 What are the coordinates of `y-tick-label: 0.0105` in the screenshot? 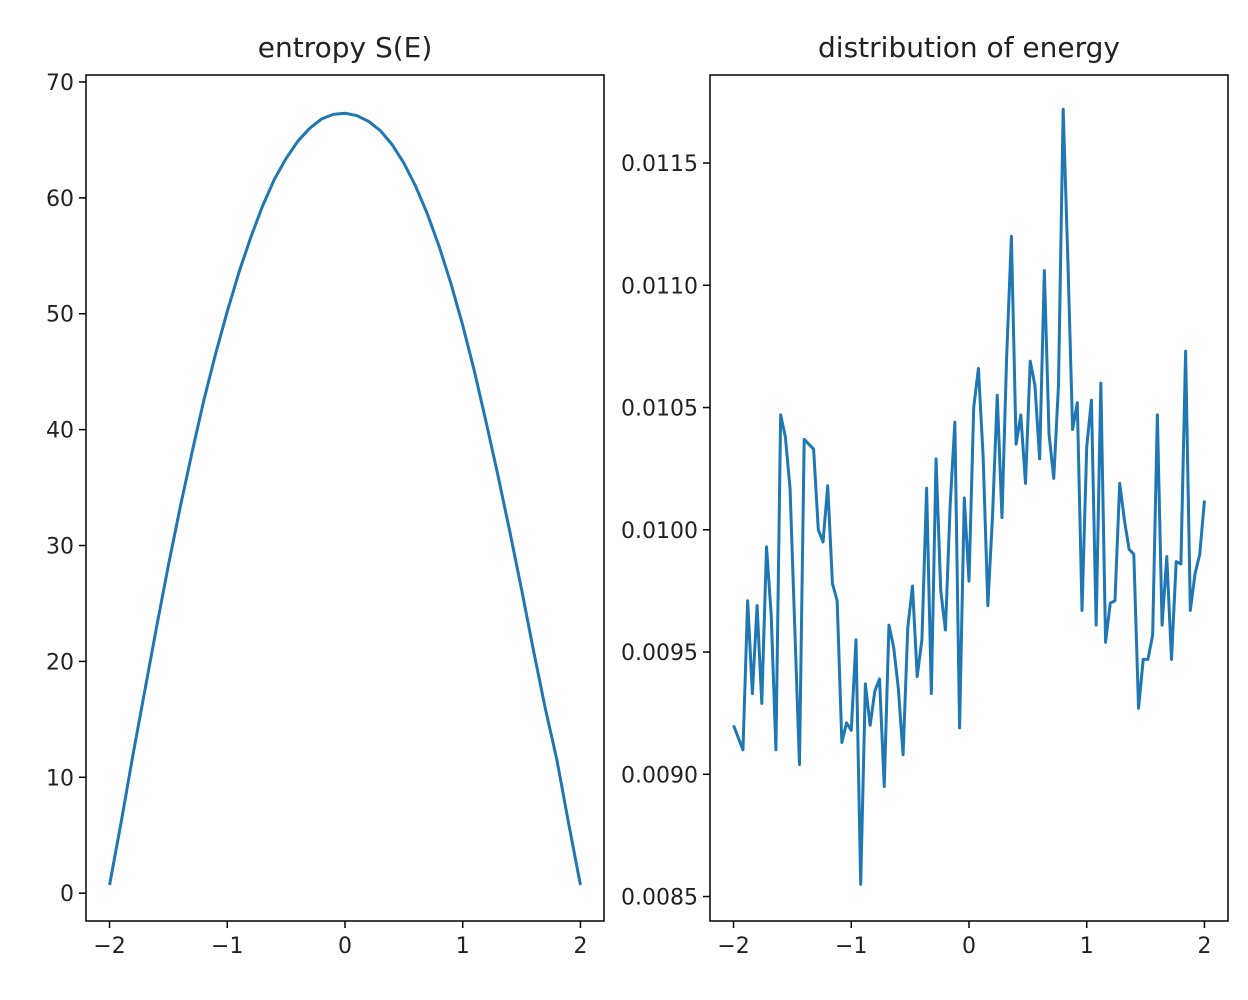 It's located at (659, 409).